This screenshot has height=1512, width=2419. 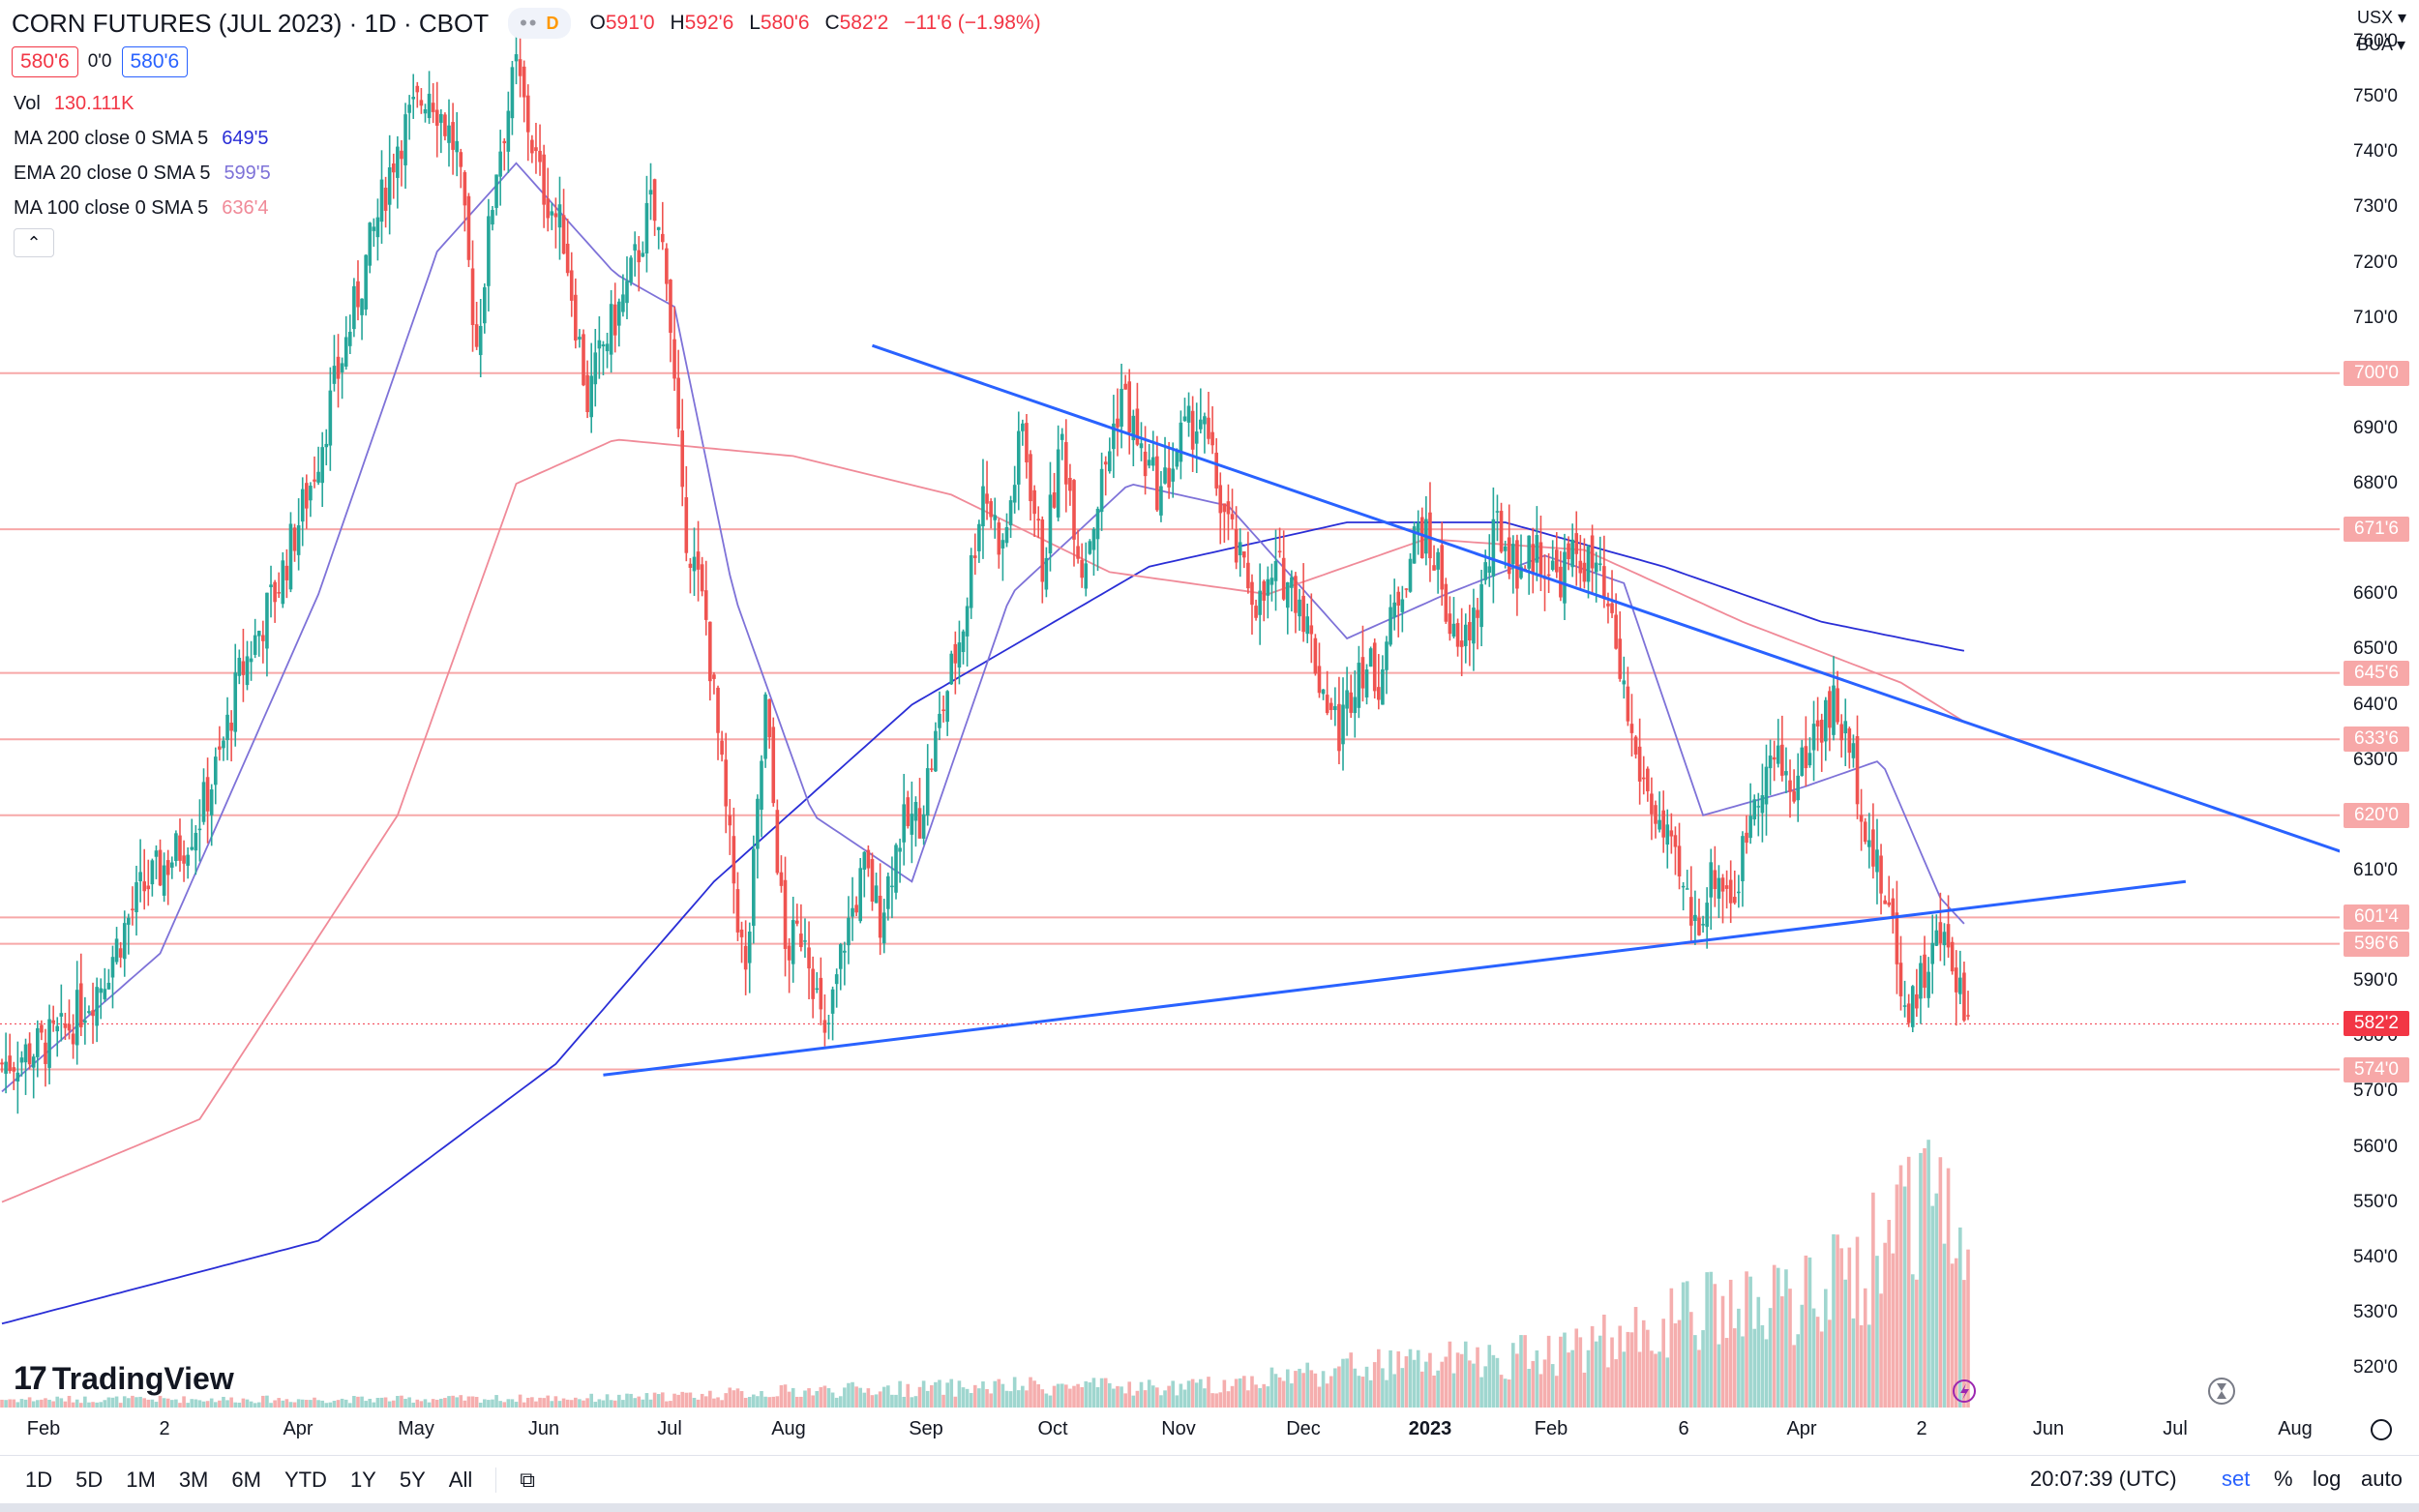 I want to click on log-toggle: log, so click(x=2328, y=1479).